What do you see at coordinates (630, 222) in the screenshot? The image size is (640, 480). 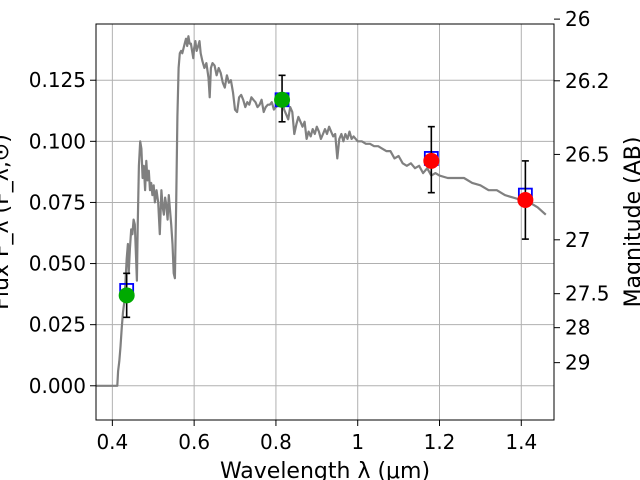 I see `y2-axis-title: Magnitude (AB)` at bounding box center [630, 222].